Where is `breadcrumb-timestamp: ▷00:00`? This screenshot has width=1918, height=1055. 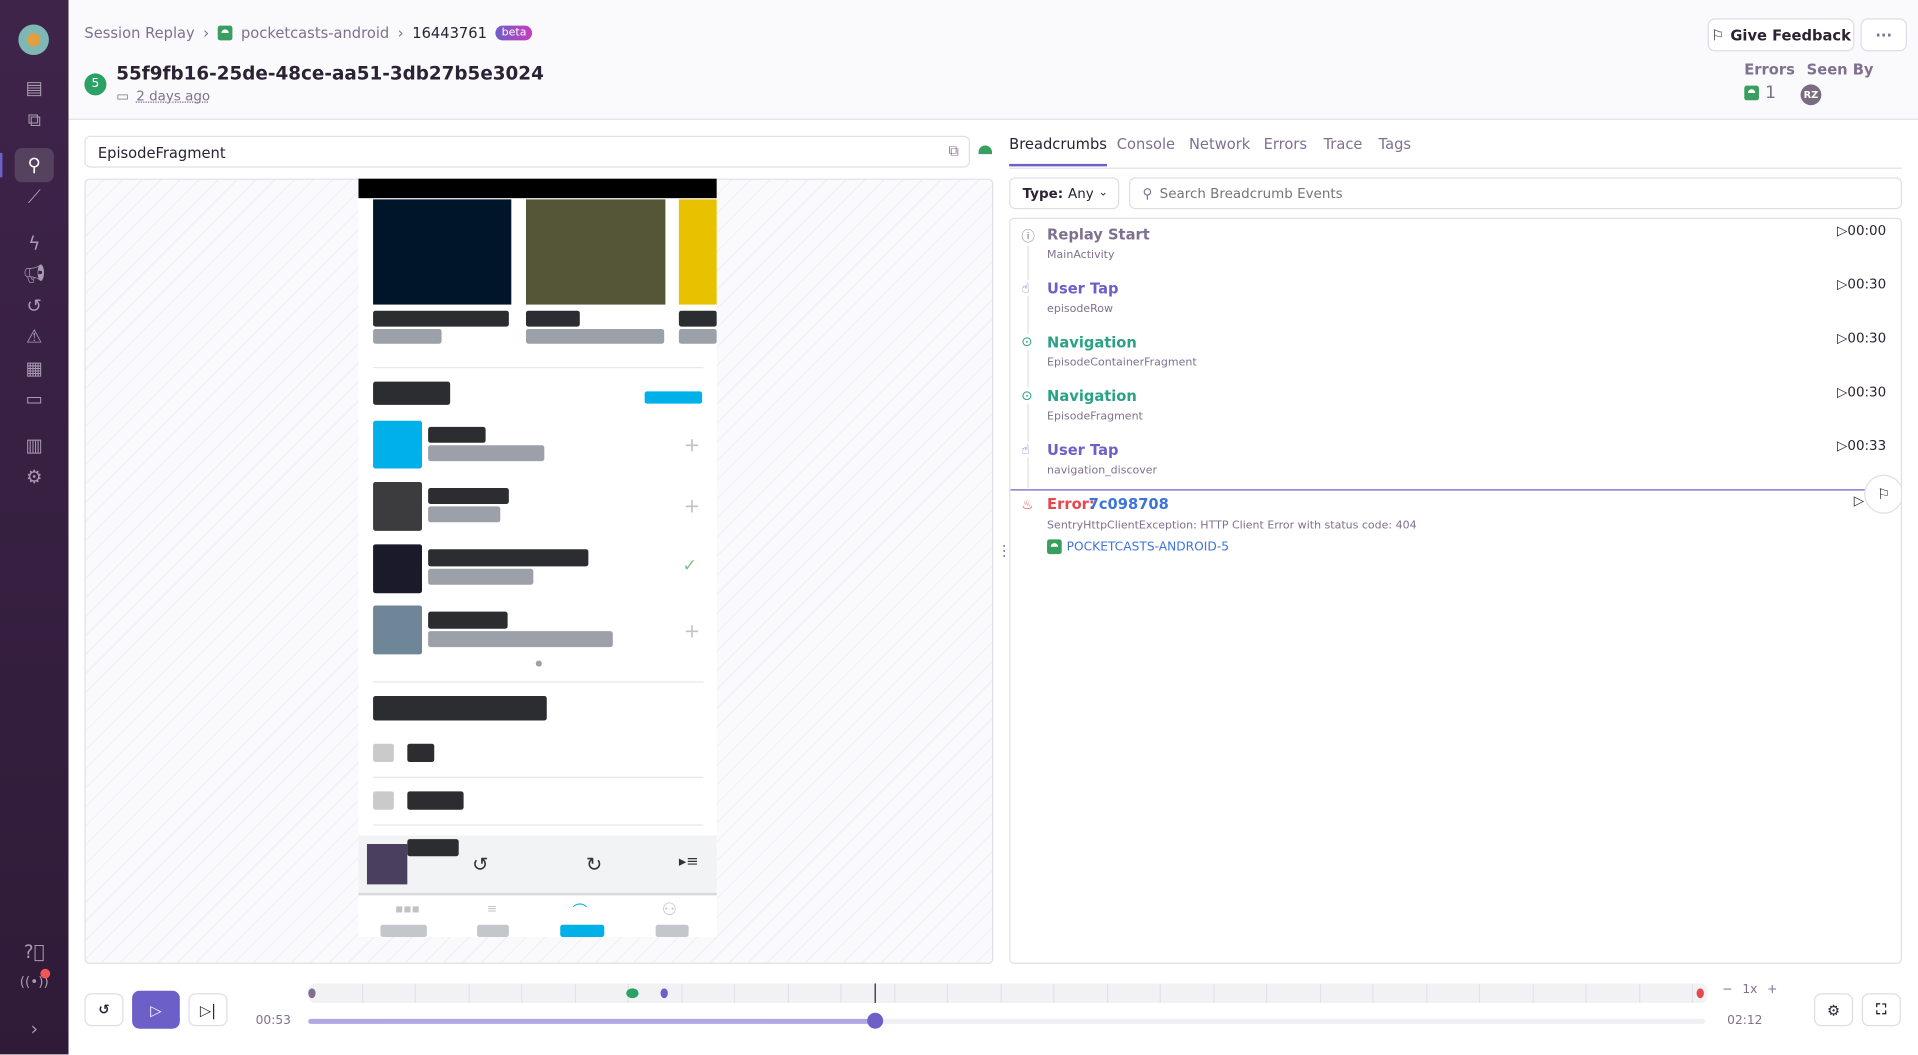 breadcrumb-timestamp: ▷00:00 is located at coordinates (1862, 230).